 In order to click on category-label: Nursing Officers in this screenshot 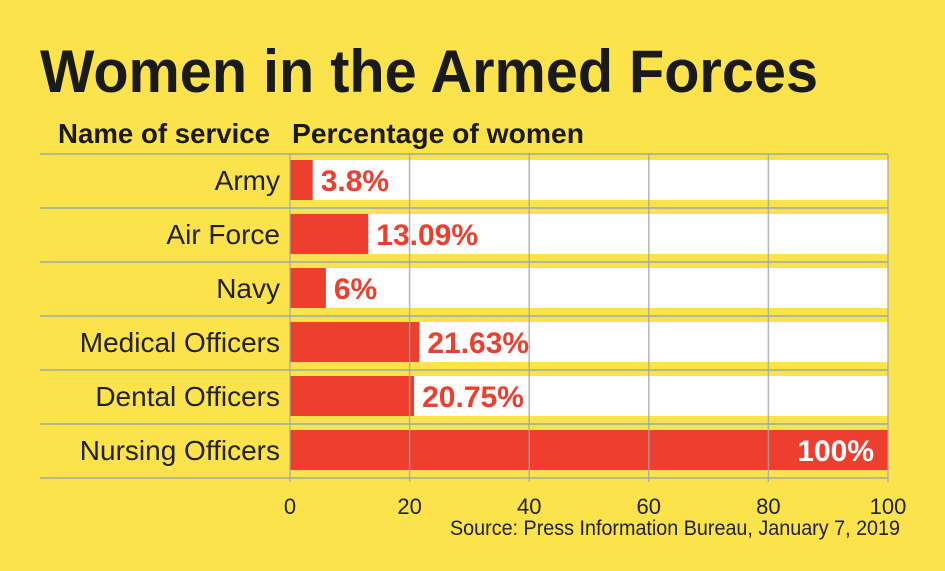, I will do `click(180, 450)`.